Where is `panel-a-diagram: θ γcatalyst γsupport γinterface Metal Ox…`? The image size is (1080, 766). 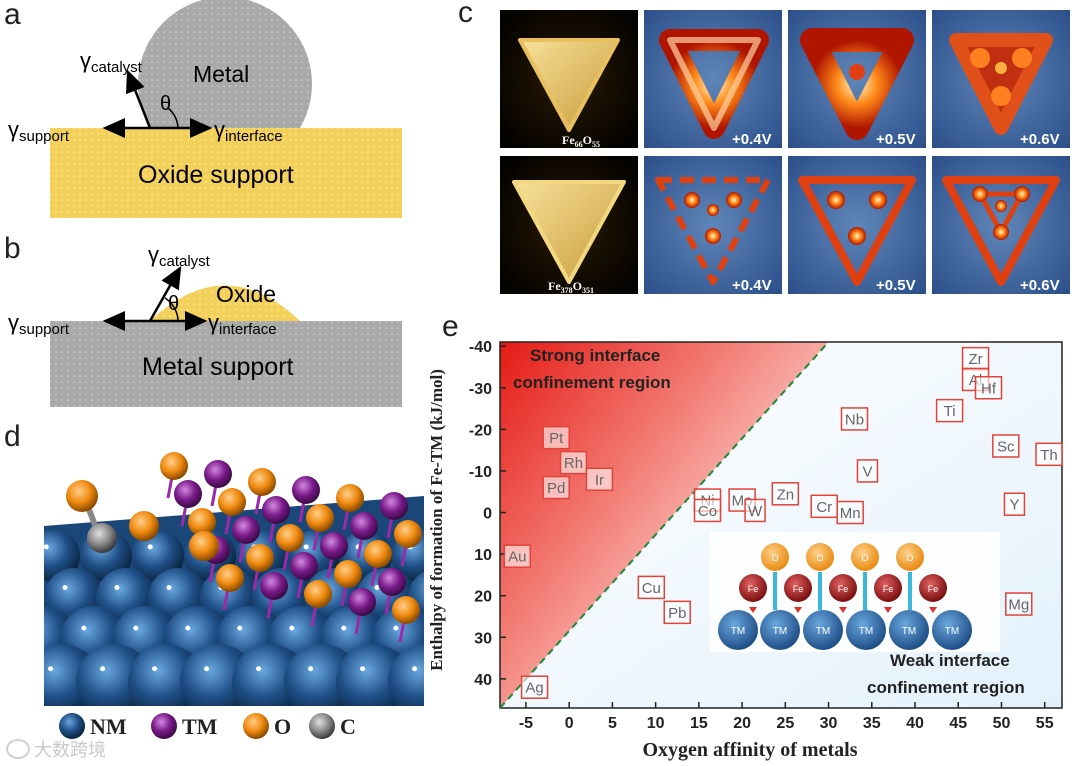 panel-a-diagram: θ γcatalyst γsupport γinterface Metal Ox… is located at coordinates (205, 109).